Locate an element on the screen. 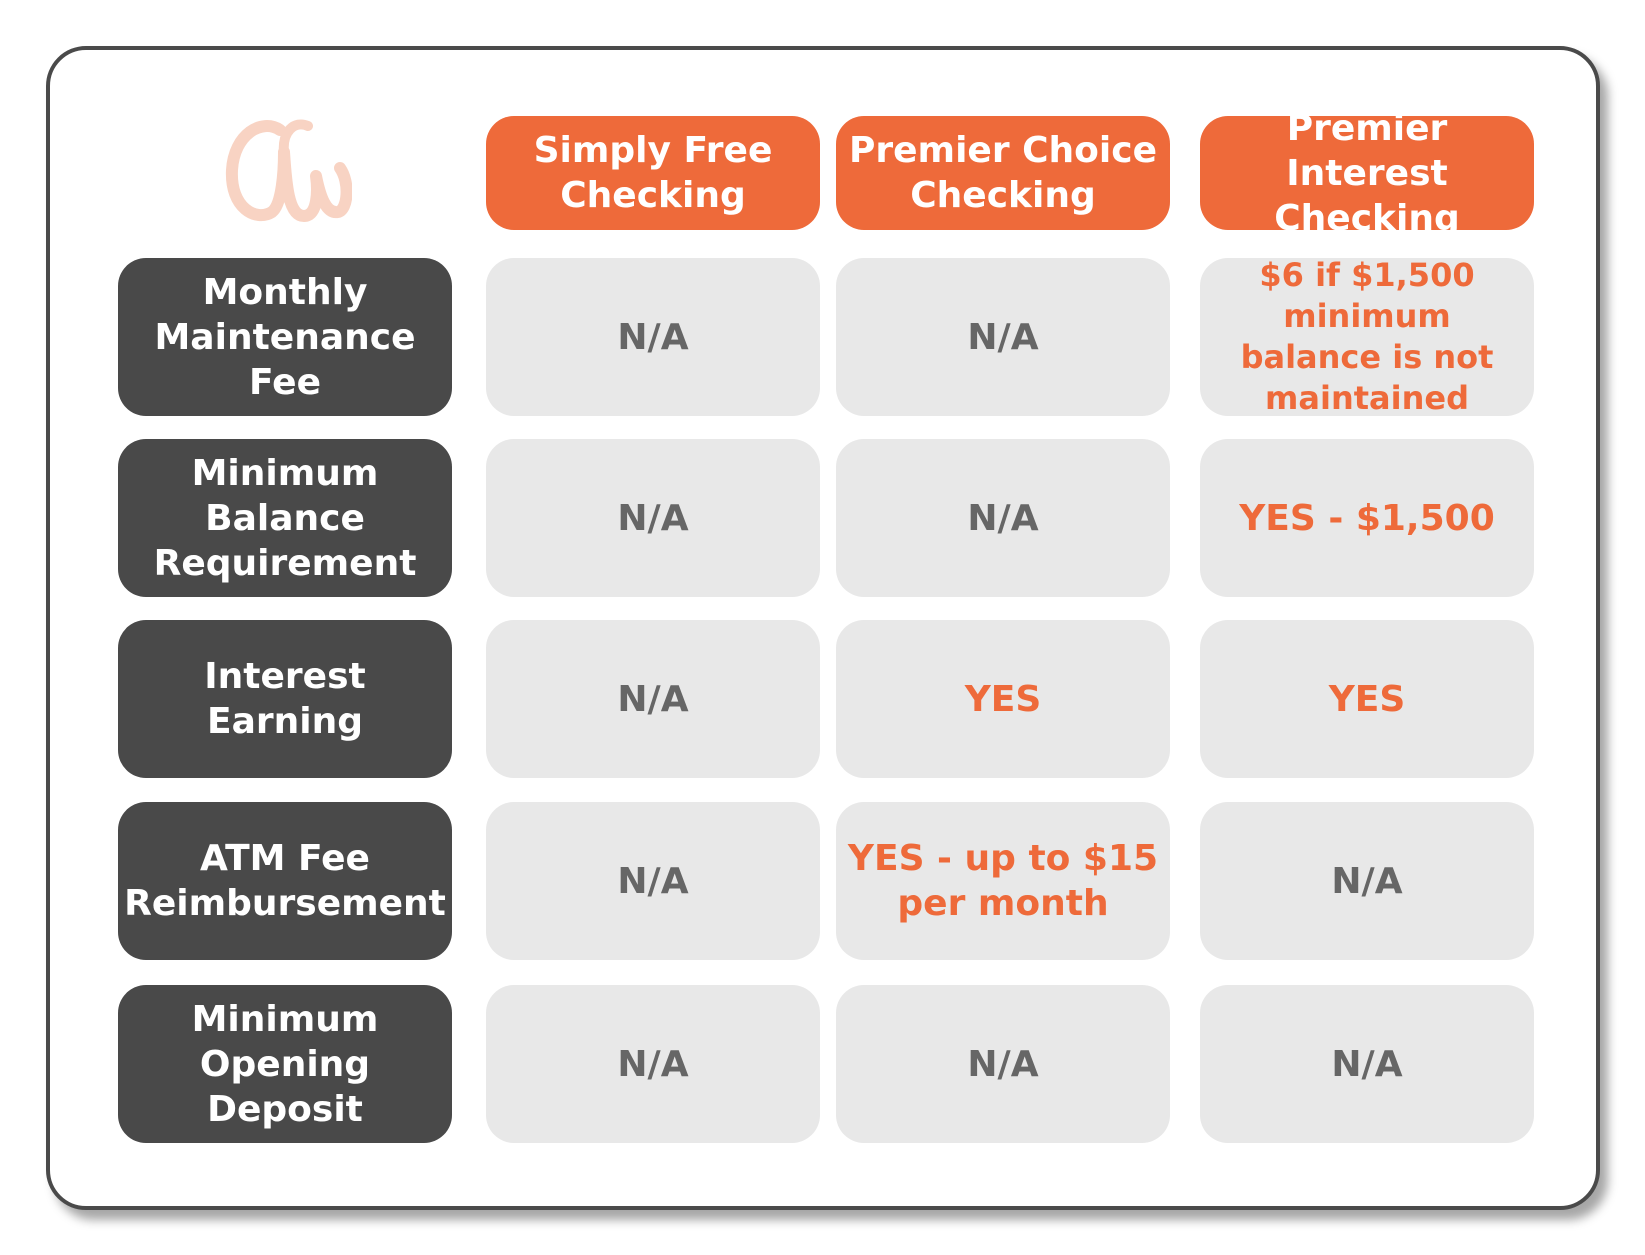  row-label-monthly-maintenance-fee: Monthly Maintenance Fee is located at coordinates (285, 337).